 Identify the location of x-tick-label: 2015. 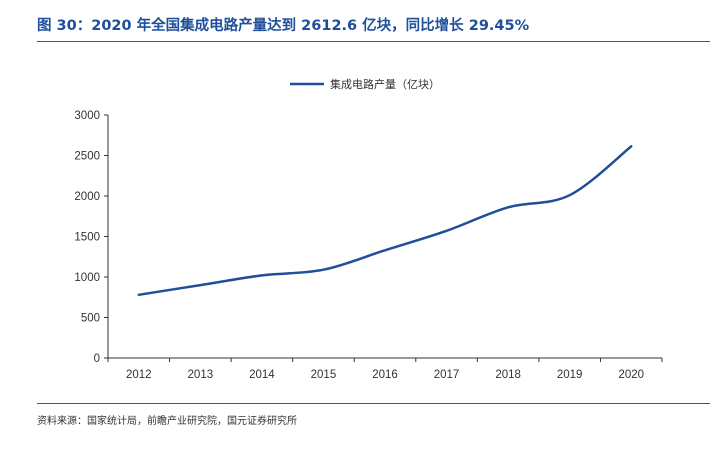
(324, 375).